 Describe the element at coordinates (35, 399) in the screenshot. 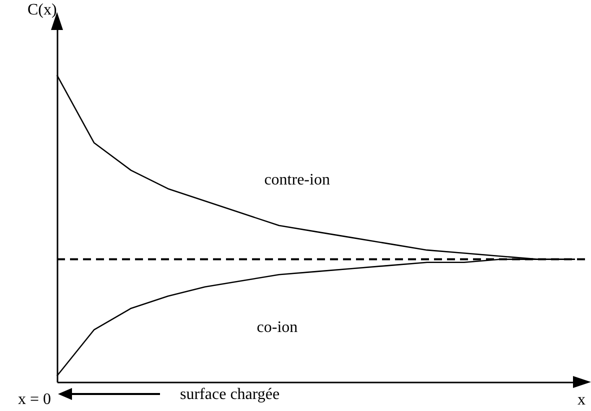

I see `text: x = 0` at that location.